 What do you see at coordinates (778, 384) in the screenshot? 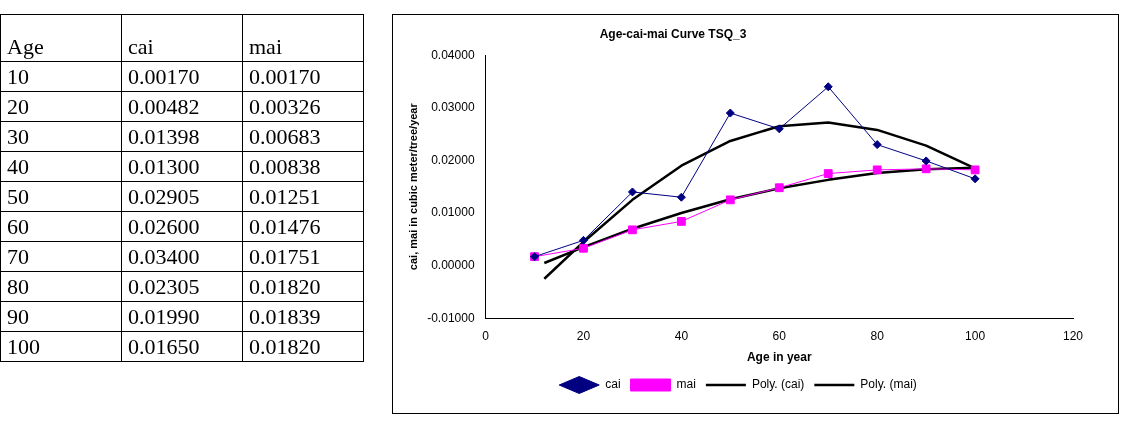
I see `legend-label: Poly. (cai)` at bounding box center [778, 384].